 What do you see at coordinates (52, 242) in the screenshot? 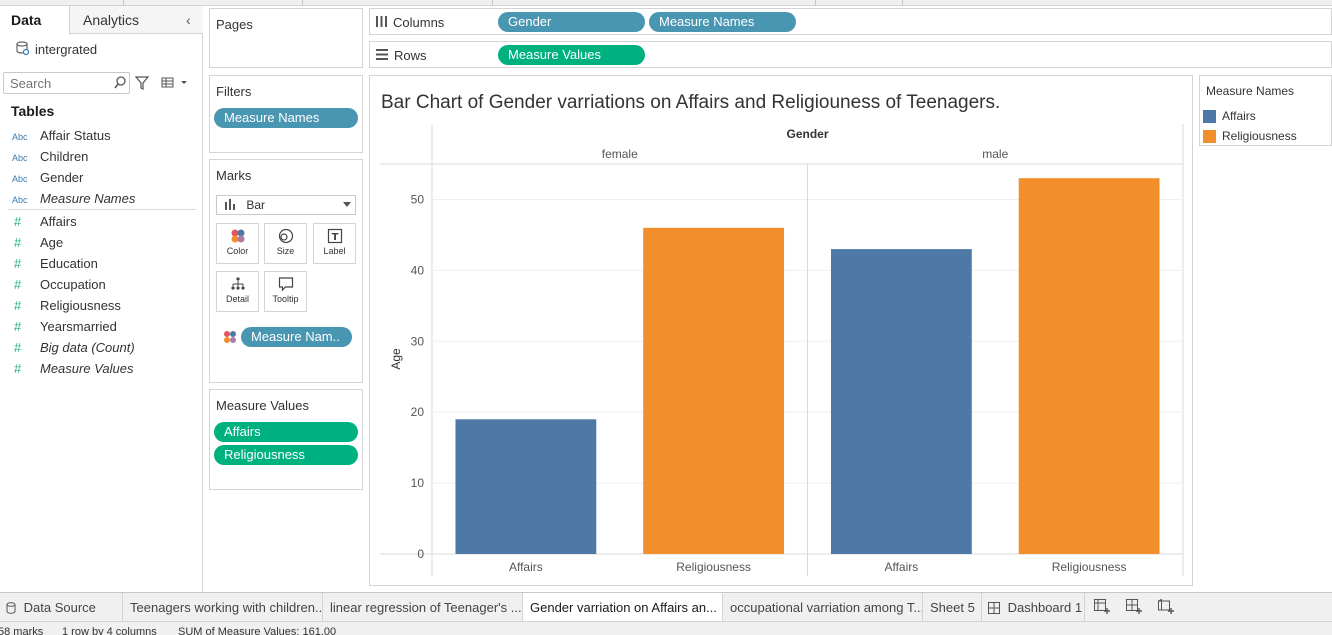
I see `field-label: Age` at bounding box center [52, 242].